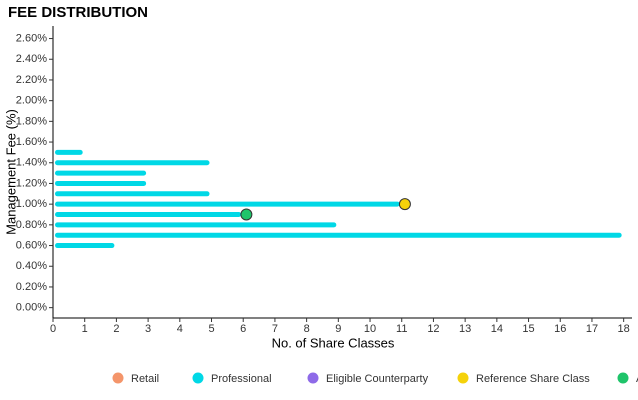 The image size is (638, 400). What do you see at coordinates (528, 329) in the screenshot?
I see `x-tick-label: 15` at bounding box center [528, 329].